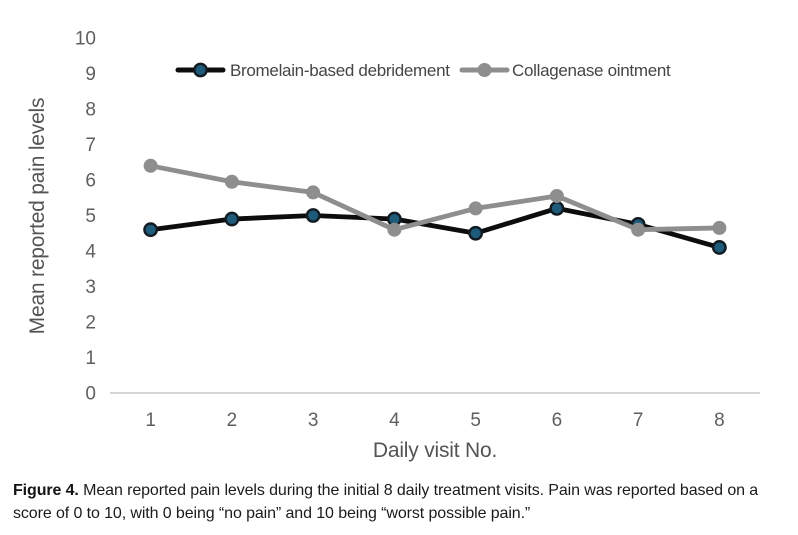 The height and width of the screenshot is (535, 798). I want to click on legend-label-collagenase: Collagenase ointment, so click(591, 70).